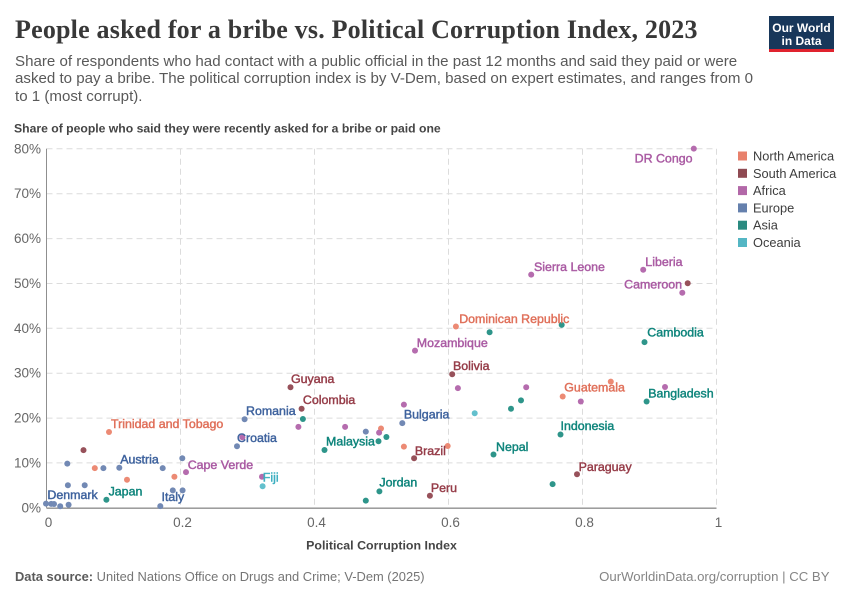 The height and width of the screenshot is (600, 850). Describe the element at coordinates (512, 447) in the screenshot. I see `svg-text: Nepal` at that location.